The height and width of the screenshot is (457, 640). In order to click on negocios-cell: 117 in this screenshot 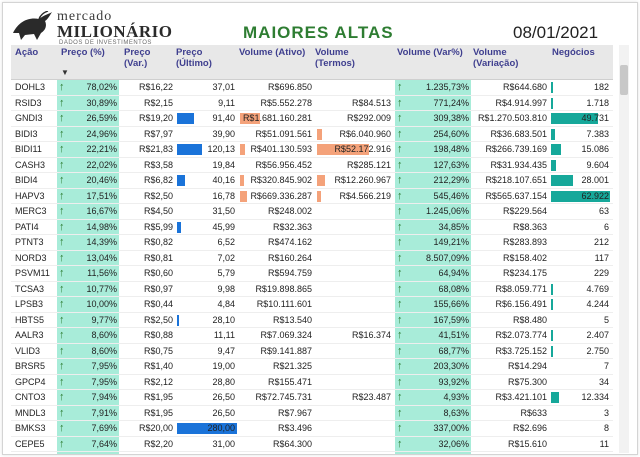, I will do `click(601, 257)`.